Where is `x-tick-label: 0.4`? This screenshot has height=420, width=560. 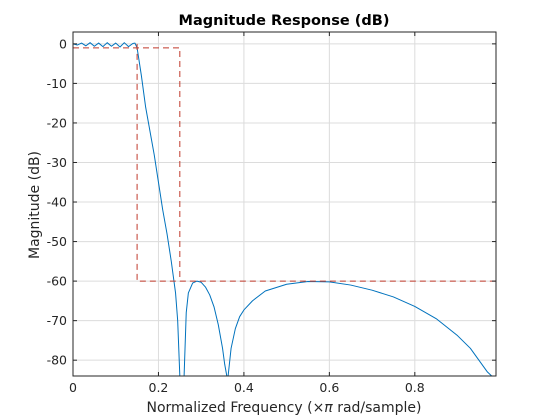 x-tick-label: 0.4 is located at coordinates (244, 387).